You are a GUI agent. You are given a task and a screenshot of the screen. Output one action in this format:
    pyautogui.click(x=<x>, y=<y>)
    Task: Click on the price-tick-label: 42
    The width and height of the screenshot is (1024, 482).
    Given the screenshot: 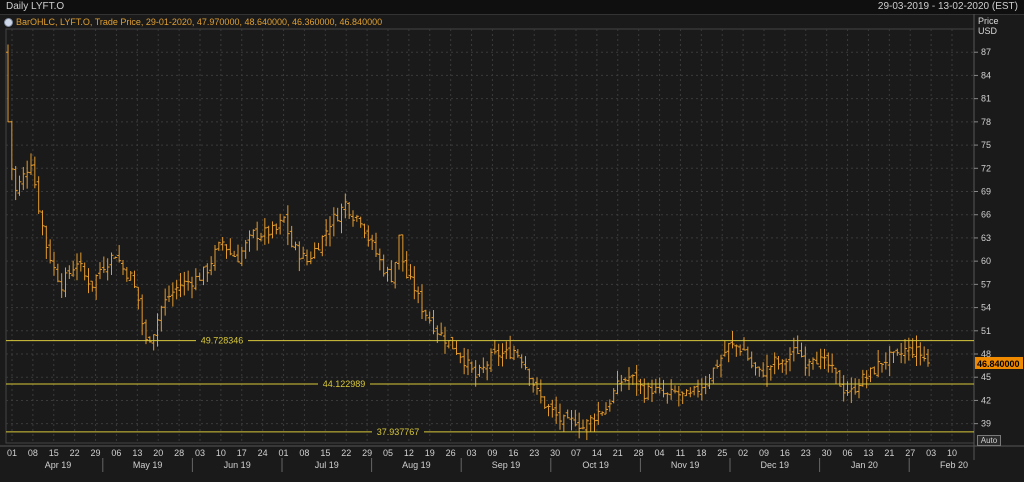 What is the action you would take?
    pyautogui.click(x=986, y=400)
    